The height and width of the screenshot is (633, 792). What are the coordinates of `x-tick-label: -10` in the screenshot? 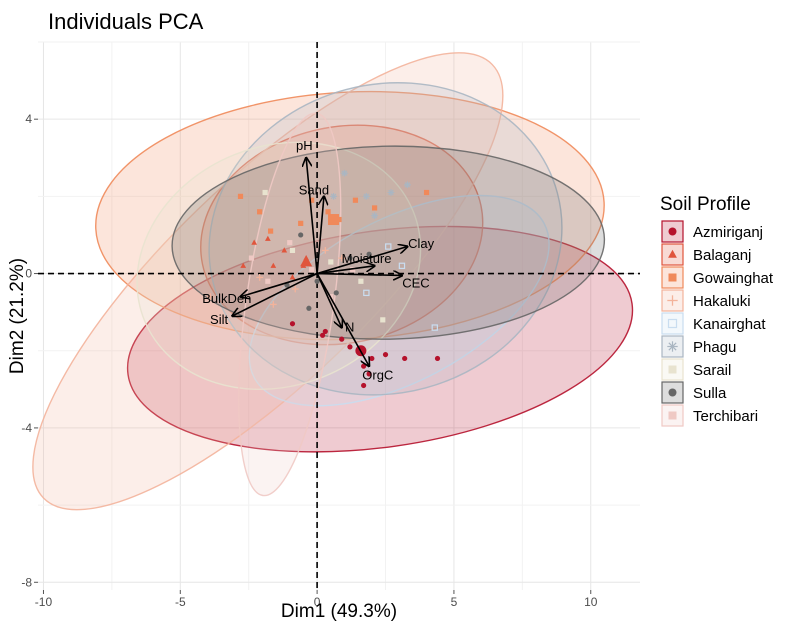 It's located at (44, 602).